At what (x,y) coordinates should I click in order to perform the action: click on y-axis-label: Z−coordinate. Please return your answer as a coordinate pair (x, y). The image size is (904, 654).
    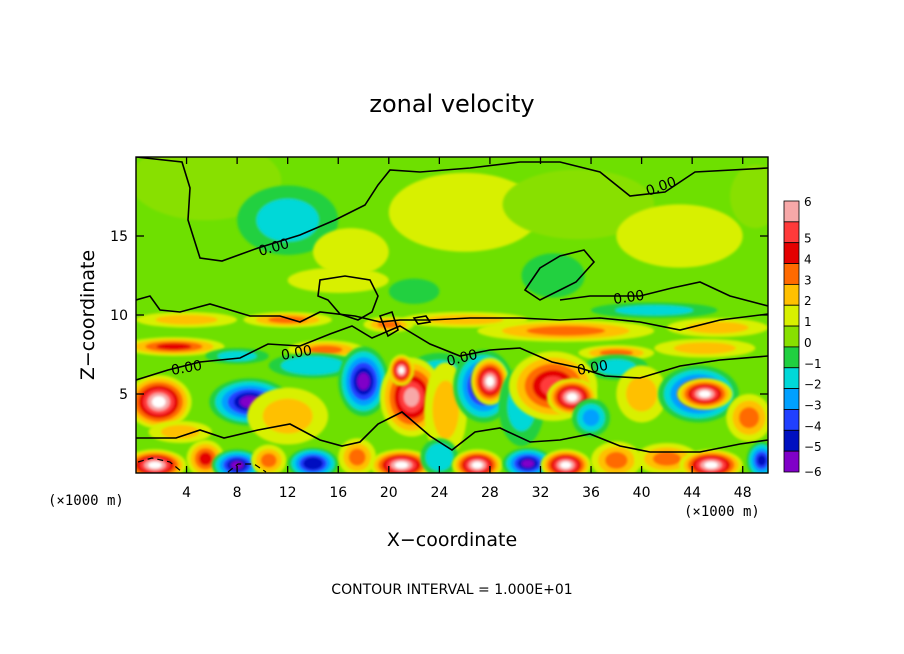
    Looking at the image, I should click on (88, 315).